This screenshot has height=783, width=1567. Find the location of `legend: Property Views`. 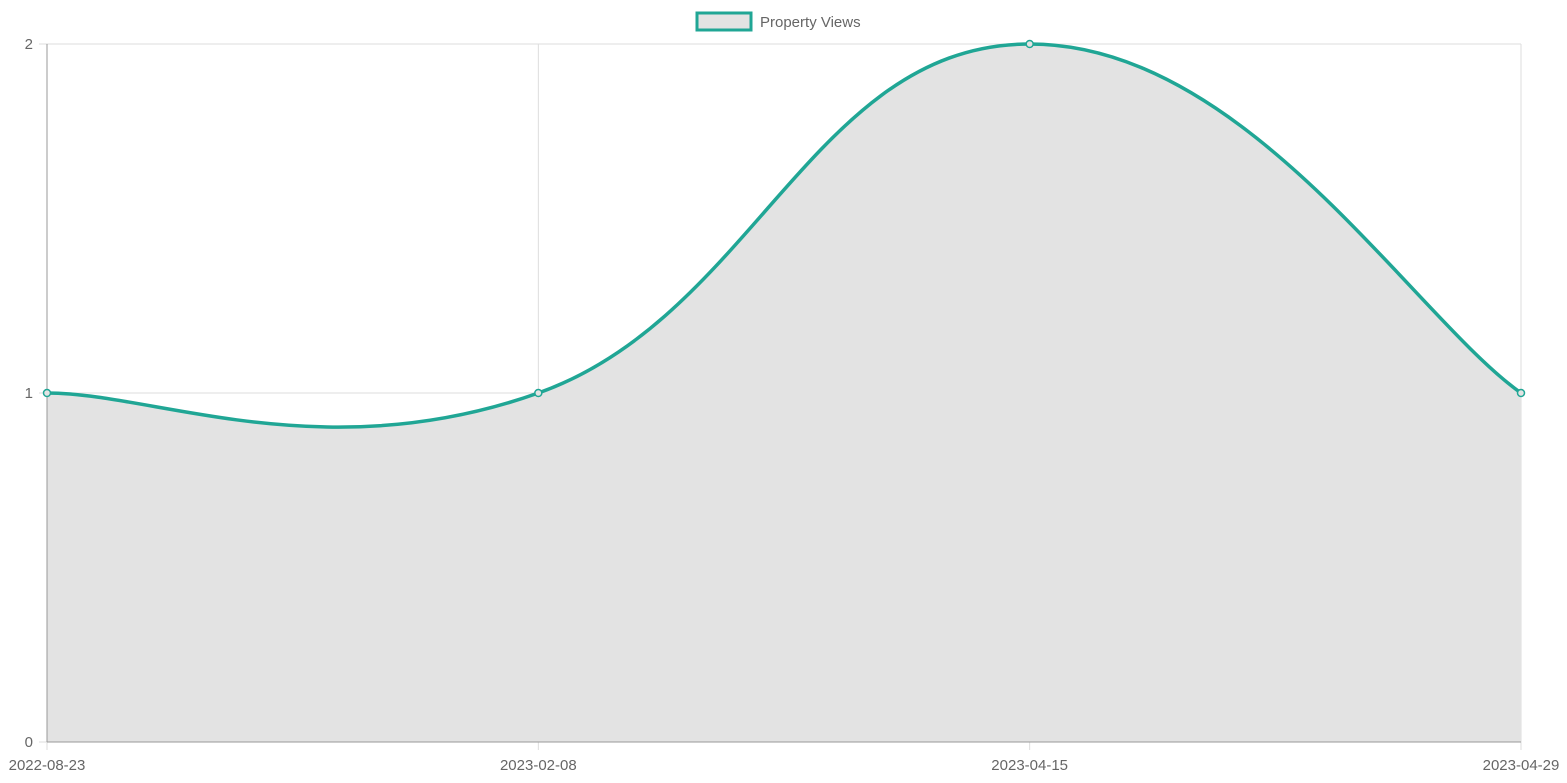

legend: Property Views is located at coordinates (778, 21).